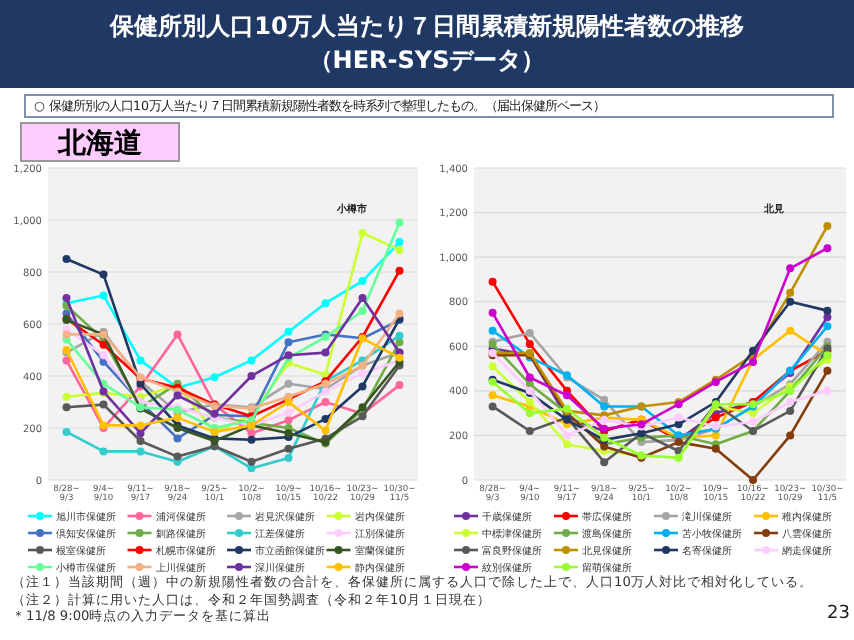  What do you see at coordinates (427, 44) in the screenshot?
I see `chart-title: 保健所別人口10万人当たり７日間累積新規陽性者数の推移（HER-SYSデータ）` at bounding box center [427, 44].